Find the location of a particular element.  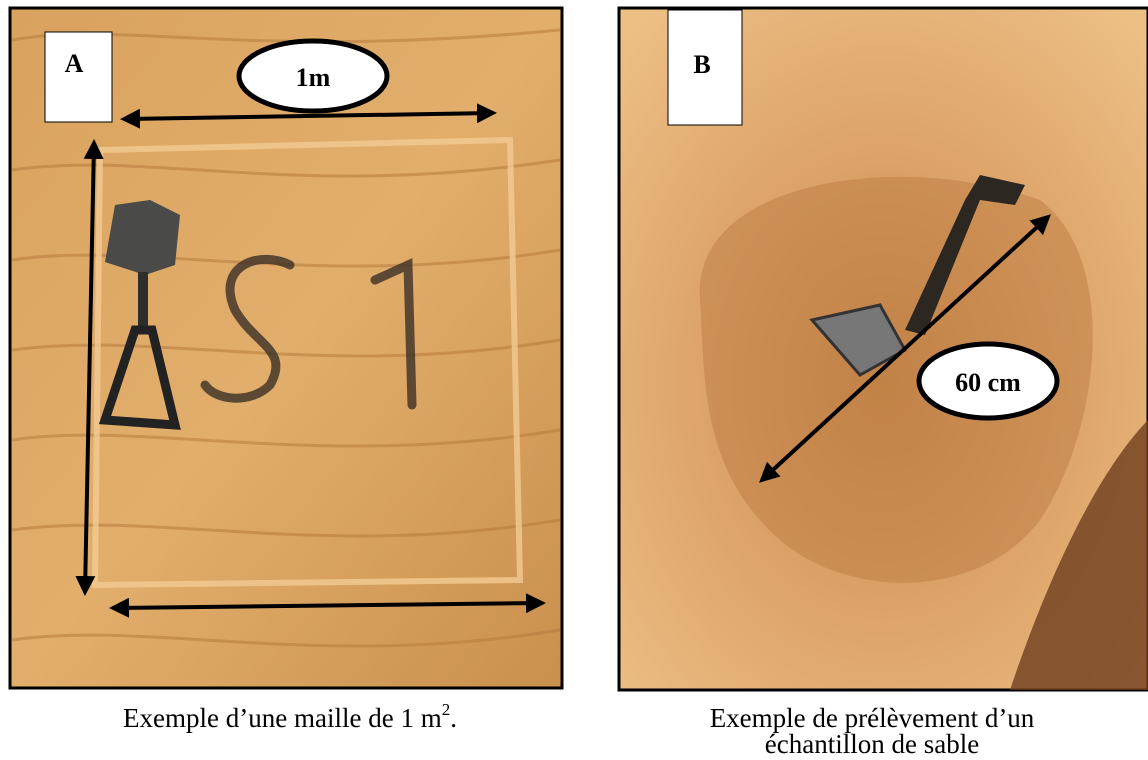

caption-superscript: 2 is located at coordinates (446, 709).